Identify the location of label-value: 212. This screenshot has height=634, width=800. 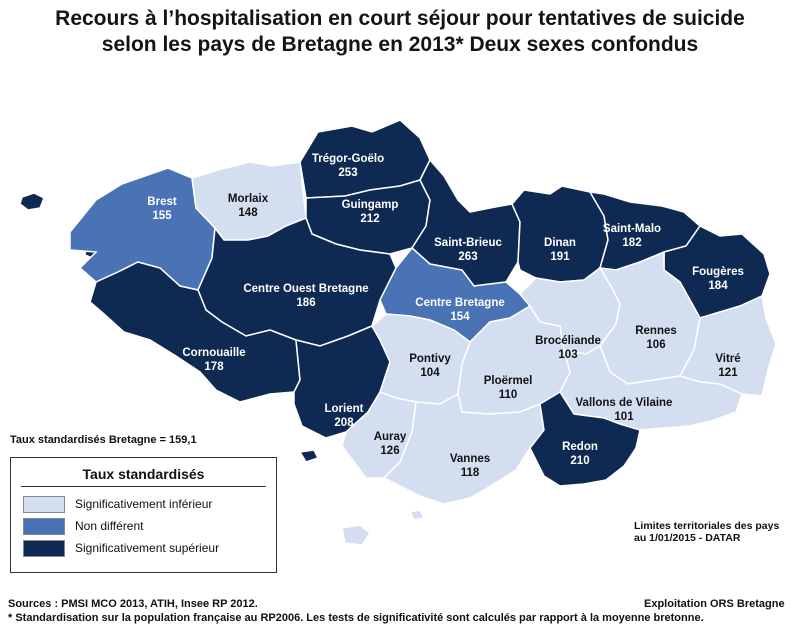
(369, 219).